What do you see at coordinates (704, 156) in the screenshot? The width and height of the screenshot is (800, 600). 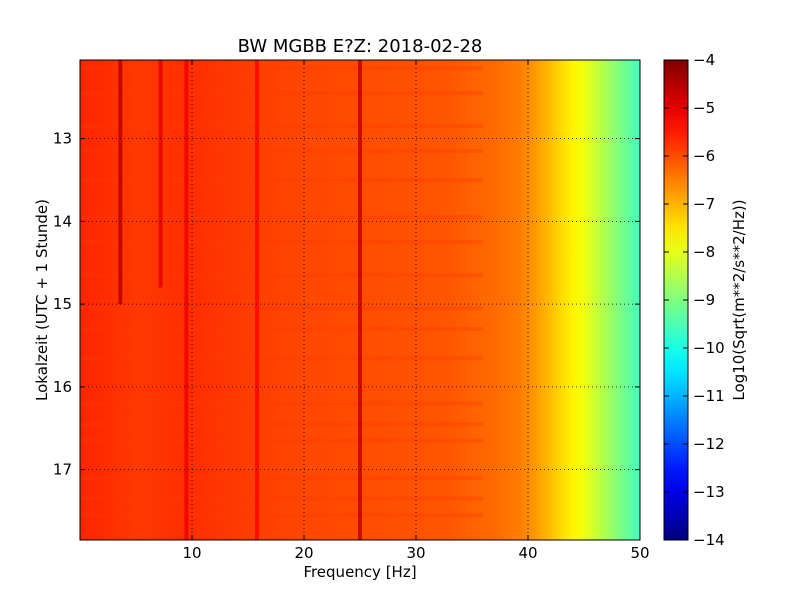 I see `colorbar-tick-label: −6` at bounding box center [704, 156].